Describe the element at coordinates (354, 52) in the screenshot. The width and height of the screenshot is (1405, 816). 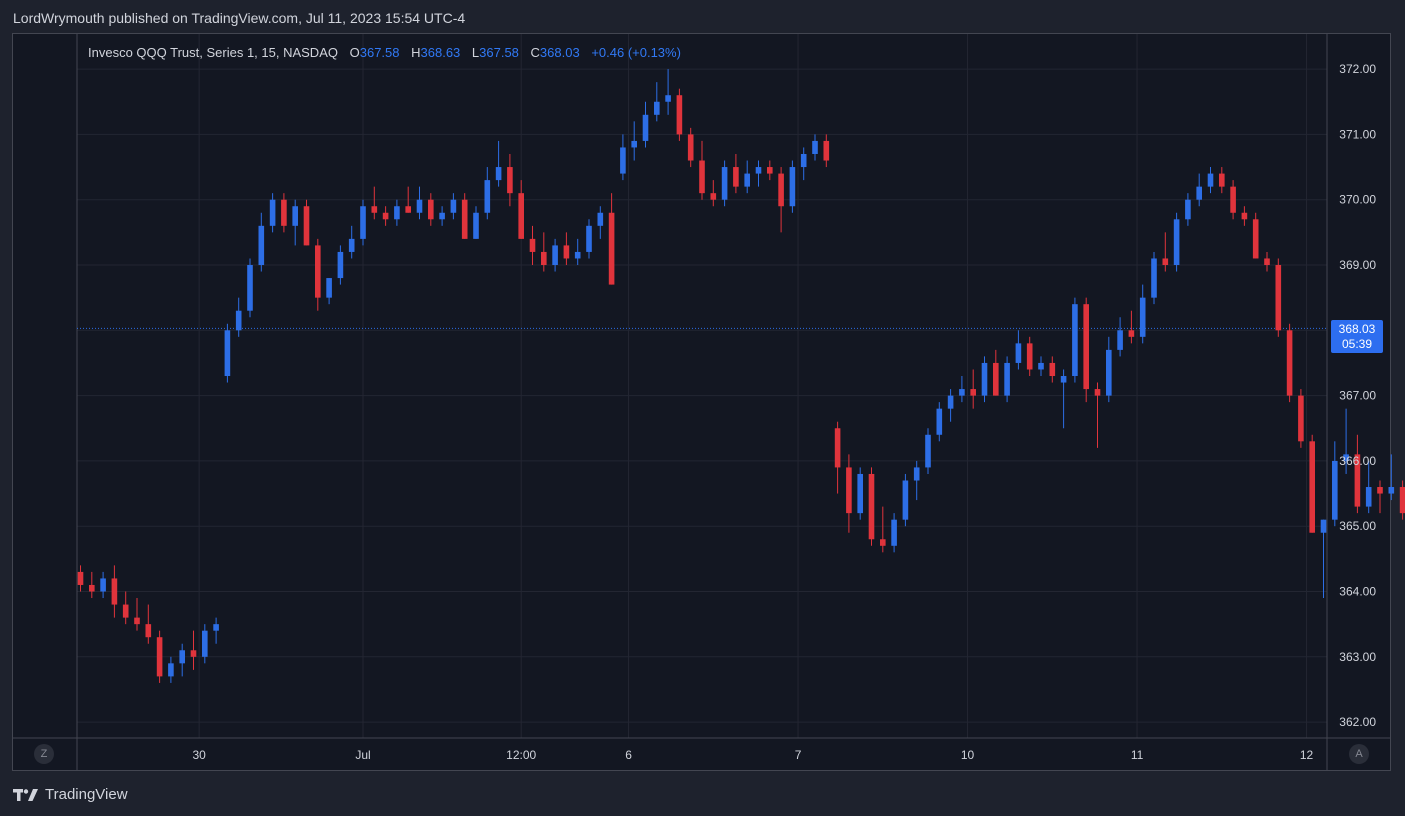
I see `open-label: O` at that location.